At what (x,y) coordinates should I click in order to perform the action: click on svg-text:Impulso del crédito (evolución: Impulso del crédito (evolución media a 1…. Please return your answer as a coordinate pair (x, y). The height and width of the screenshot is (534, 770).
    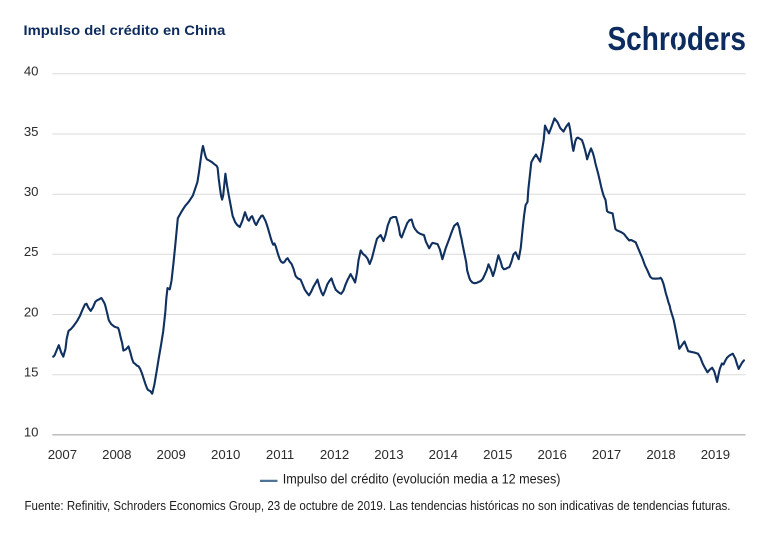
    Looking at the image, I should click on (422, 479).